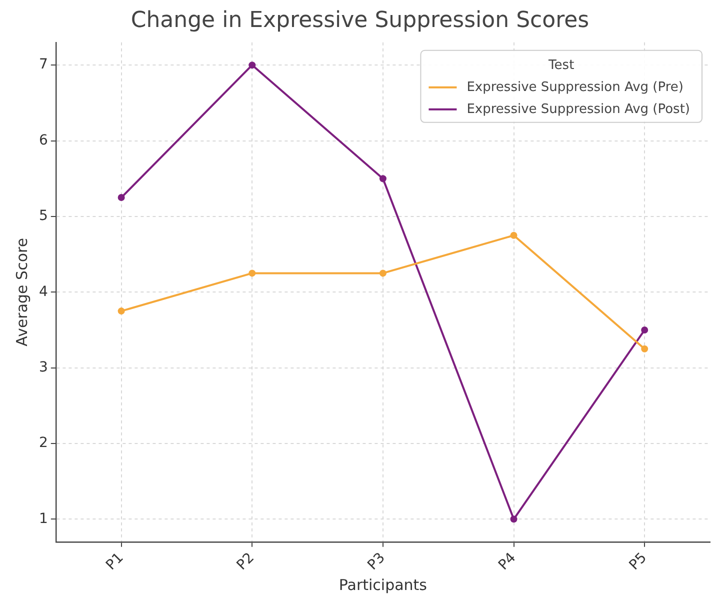  What do you see at coordinates (43, 518) in the screenshot?
I see `y-tick-label: 1` at bounding box center [43, 518].